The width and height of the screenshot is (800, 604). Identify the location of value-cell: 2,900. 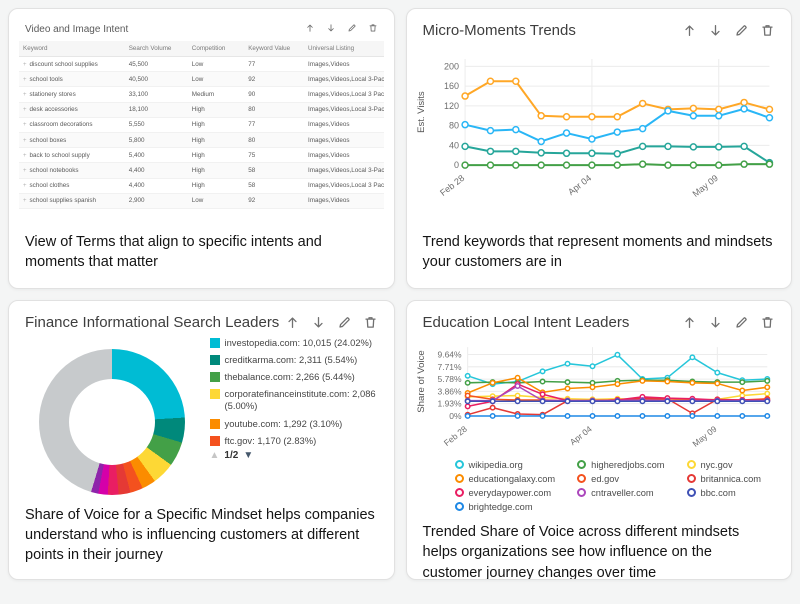
(156, 201).